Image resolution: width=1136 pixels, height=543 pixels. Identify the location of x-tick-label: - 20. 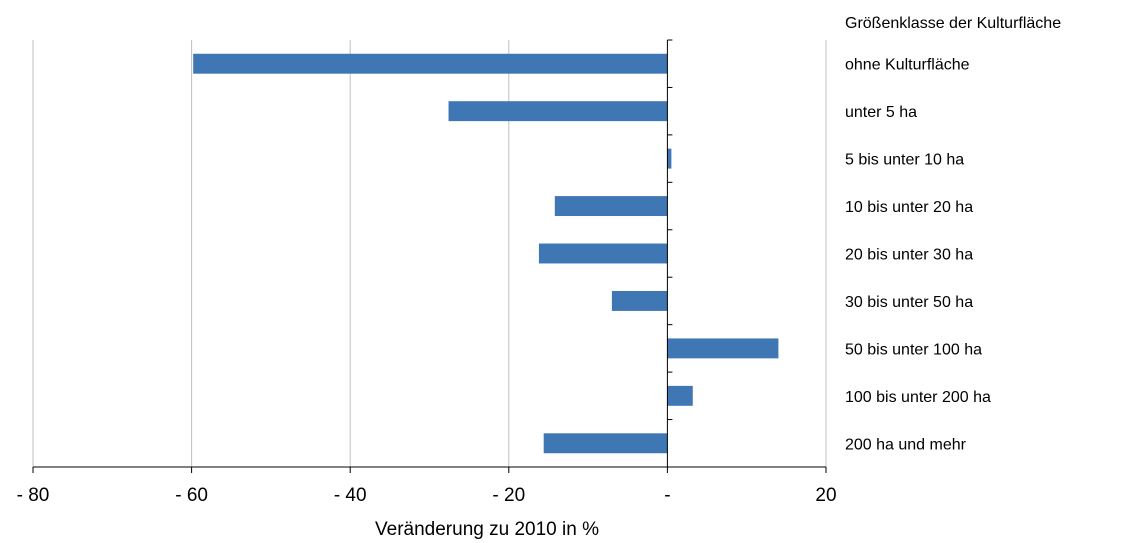
(508, 495).